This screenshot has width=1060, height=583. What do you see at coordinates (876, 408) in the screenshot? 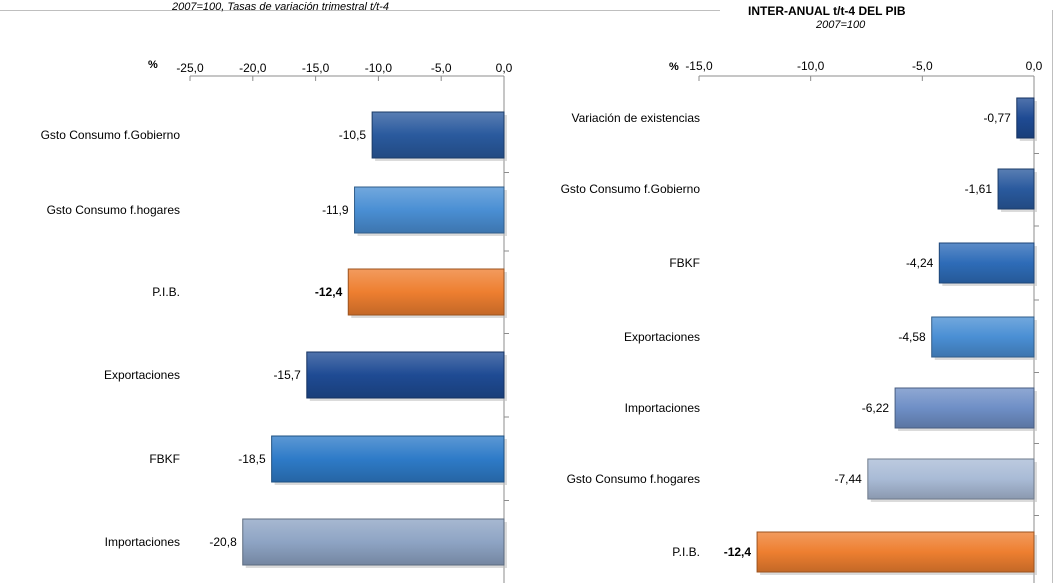
I see `bar-value-label: -6,22` at bounding box center [876, 408].